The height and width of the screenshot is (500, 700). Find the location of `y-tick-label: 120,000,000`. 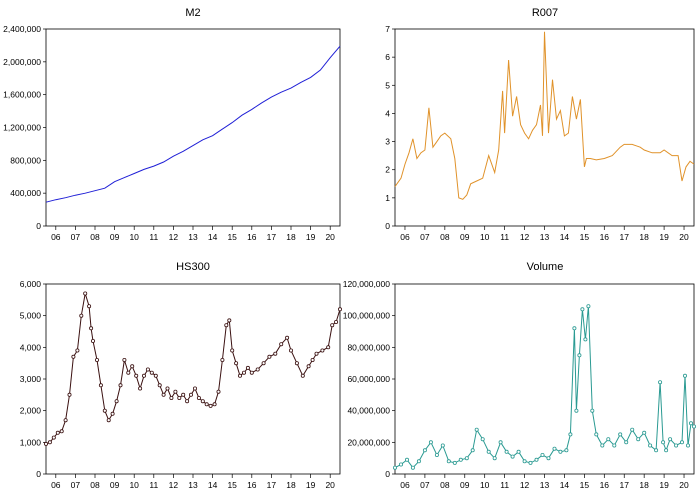

y-tick-label: 120,000,000 is located at coordinates (367, 284).